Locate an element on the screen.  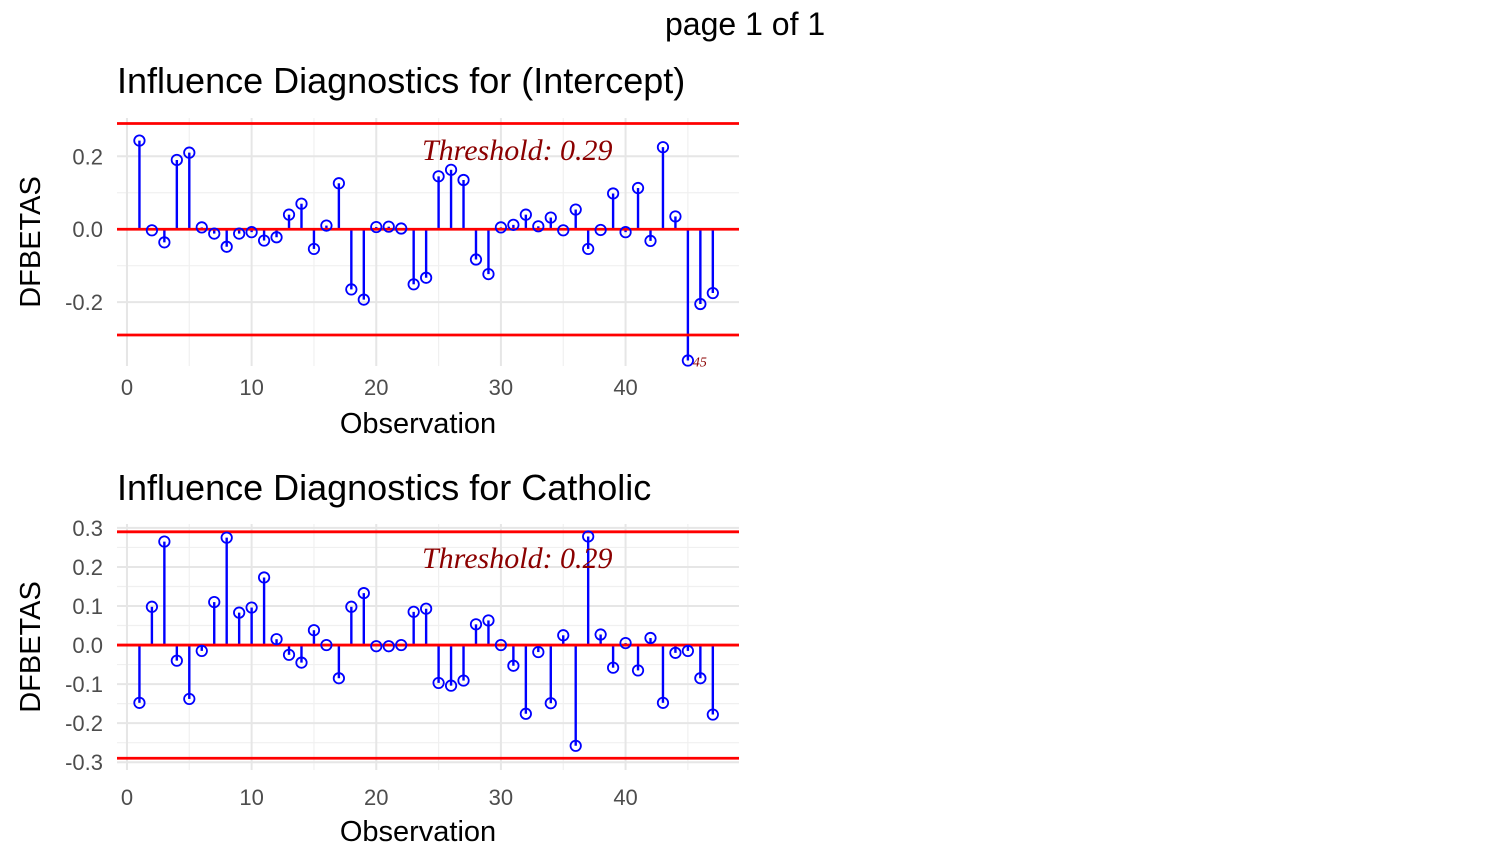
y-tick-label: 0.3 is located at coordinates (87, 528).